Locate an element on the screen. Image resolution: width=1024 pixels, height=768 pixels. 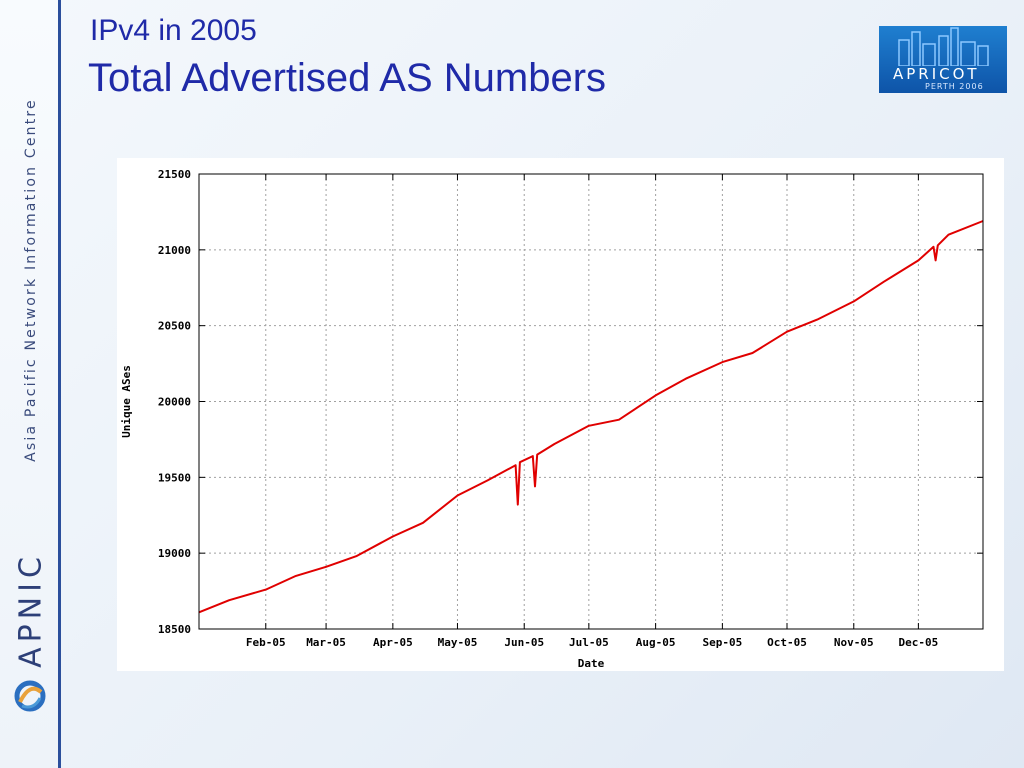
x-tick-label: May-05 is located at coordinates (458, 642).